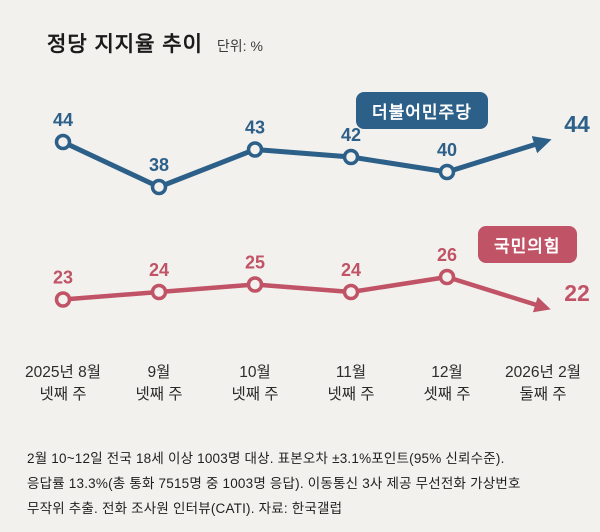 The image size is (600, 532). What do you see at coordinates (447, 255) in the screenshot?
I see `value-label: 26` at bounding box center [447, 255].